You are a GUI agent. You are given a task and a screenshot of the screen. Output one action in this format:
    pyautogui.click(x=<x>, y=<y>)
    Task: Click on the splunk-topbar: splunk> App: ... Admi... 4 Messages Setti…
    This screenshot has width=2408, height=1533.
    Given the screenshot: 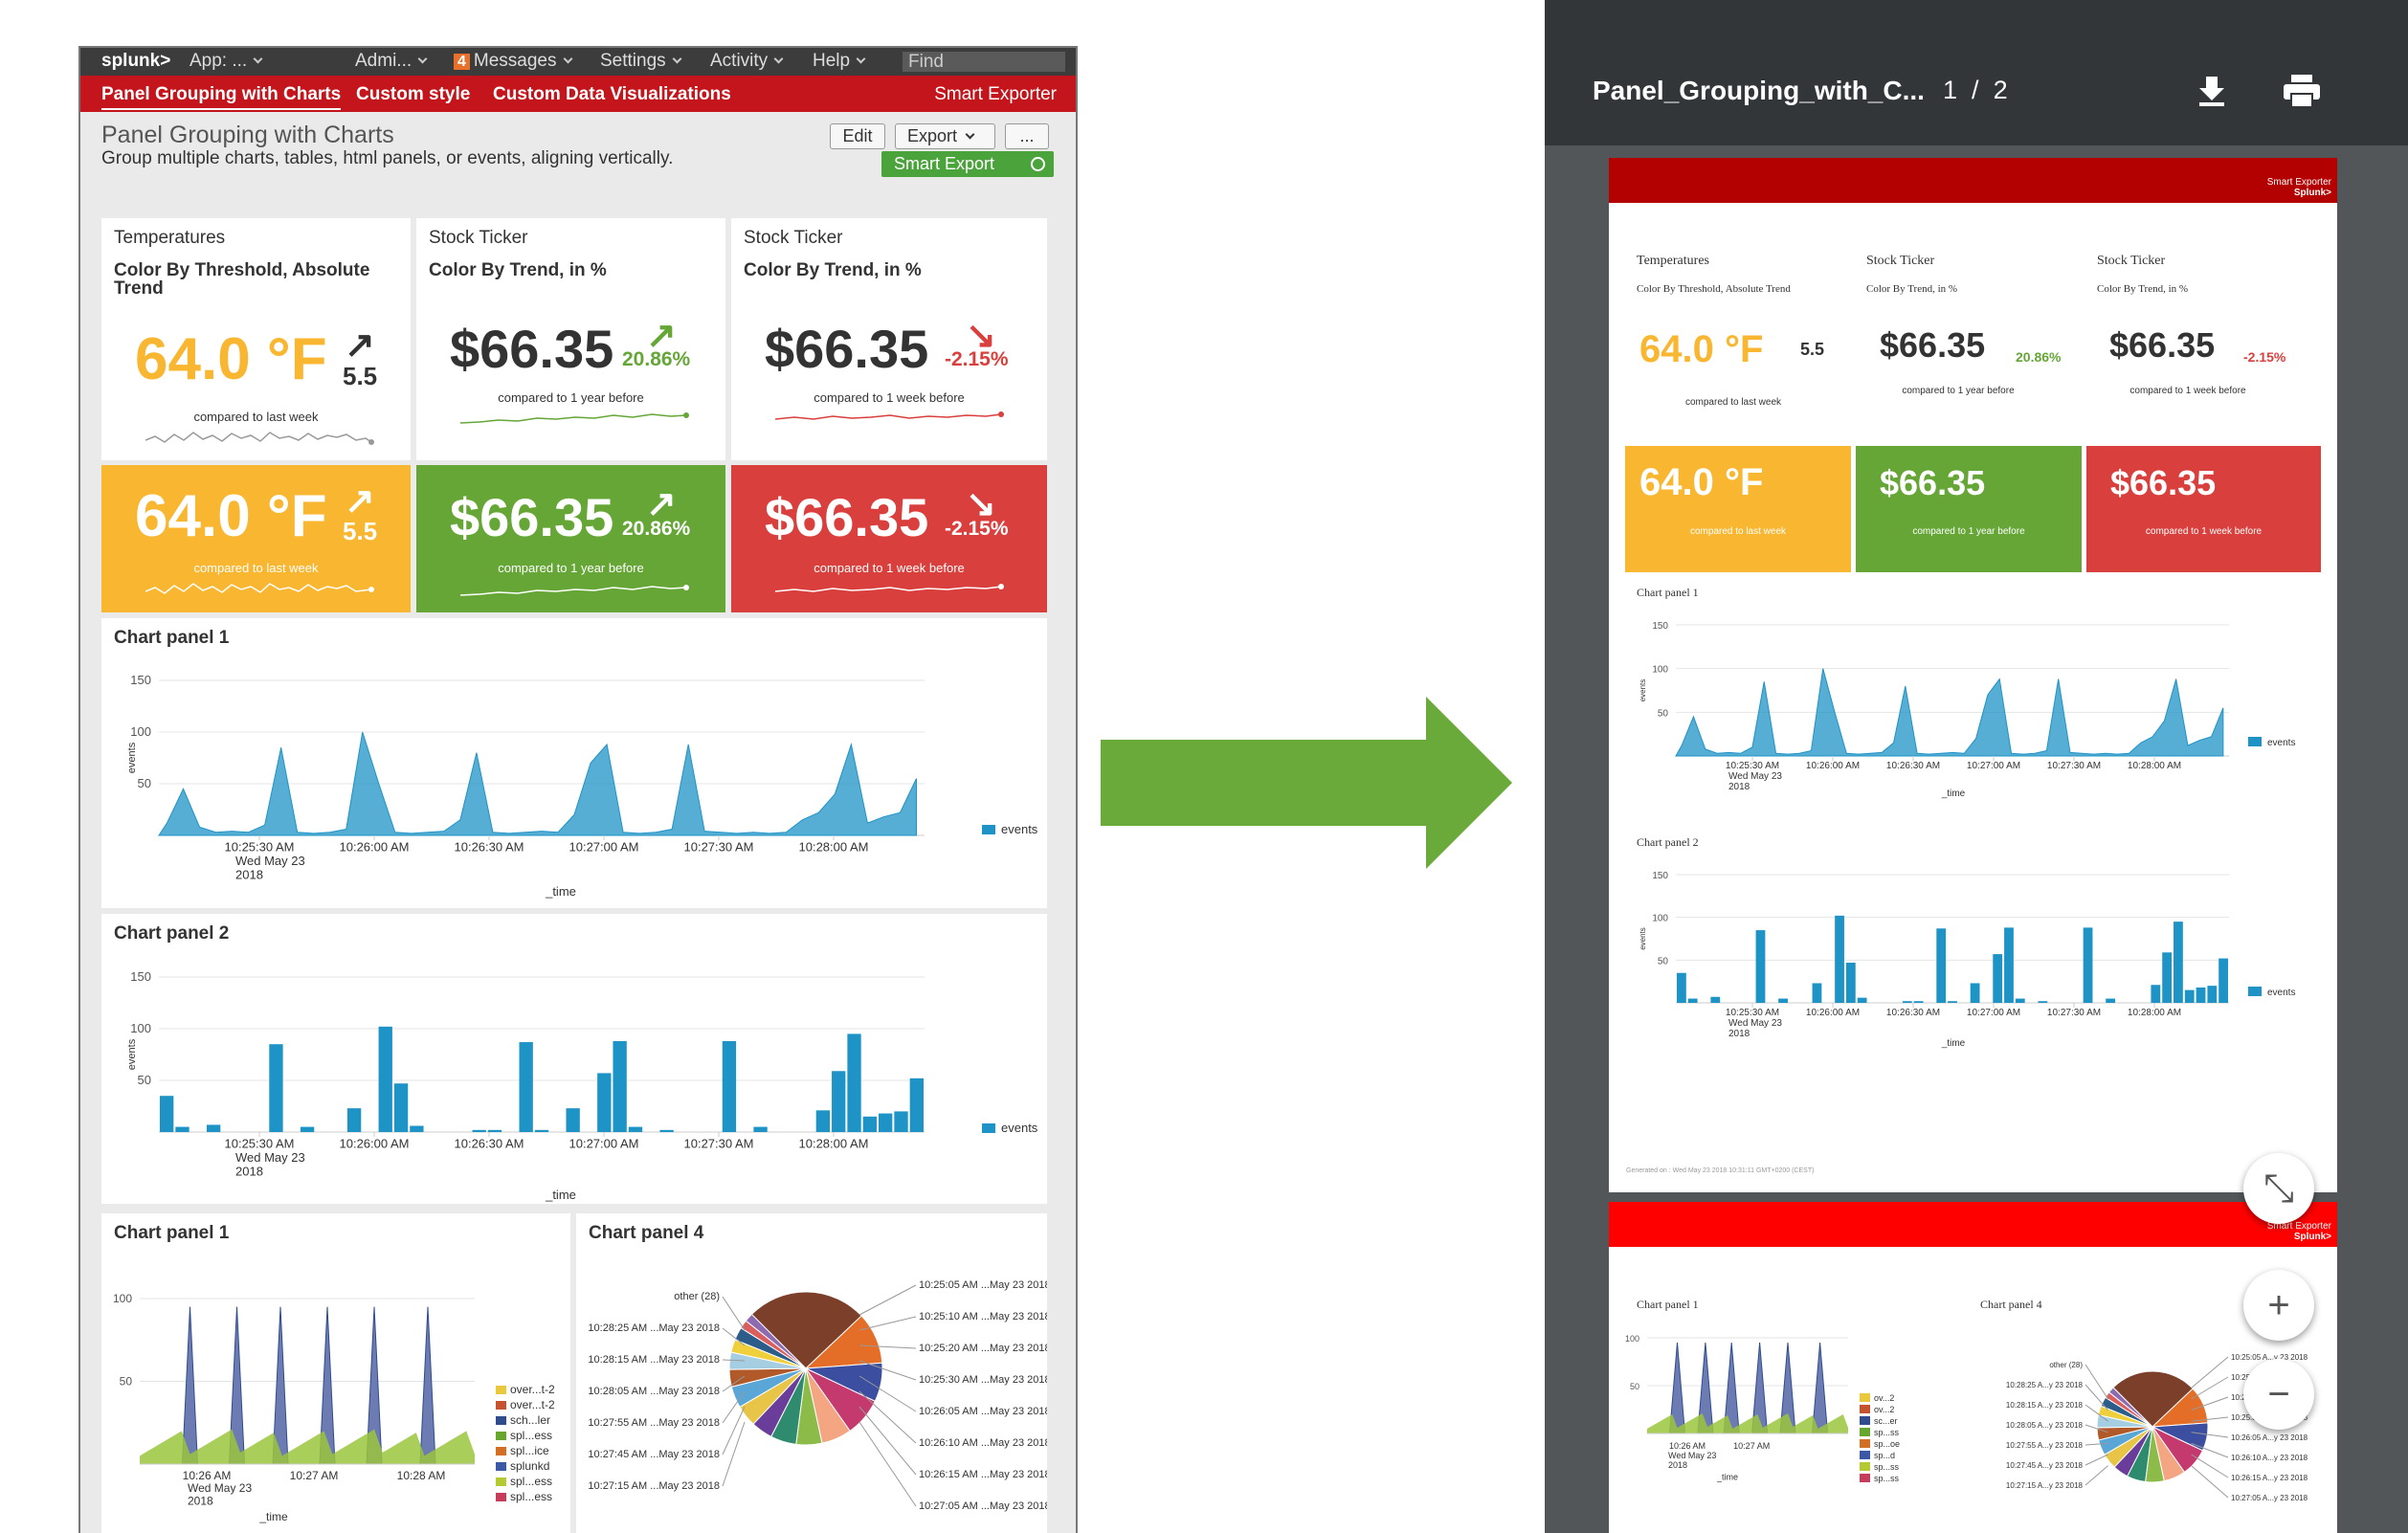 What is the action you would take?
    pyautogui.click(x=578, y=62)
    